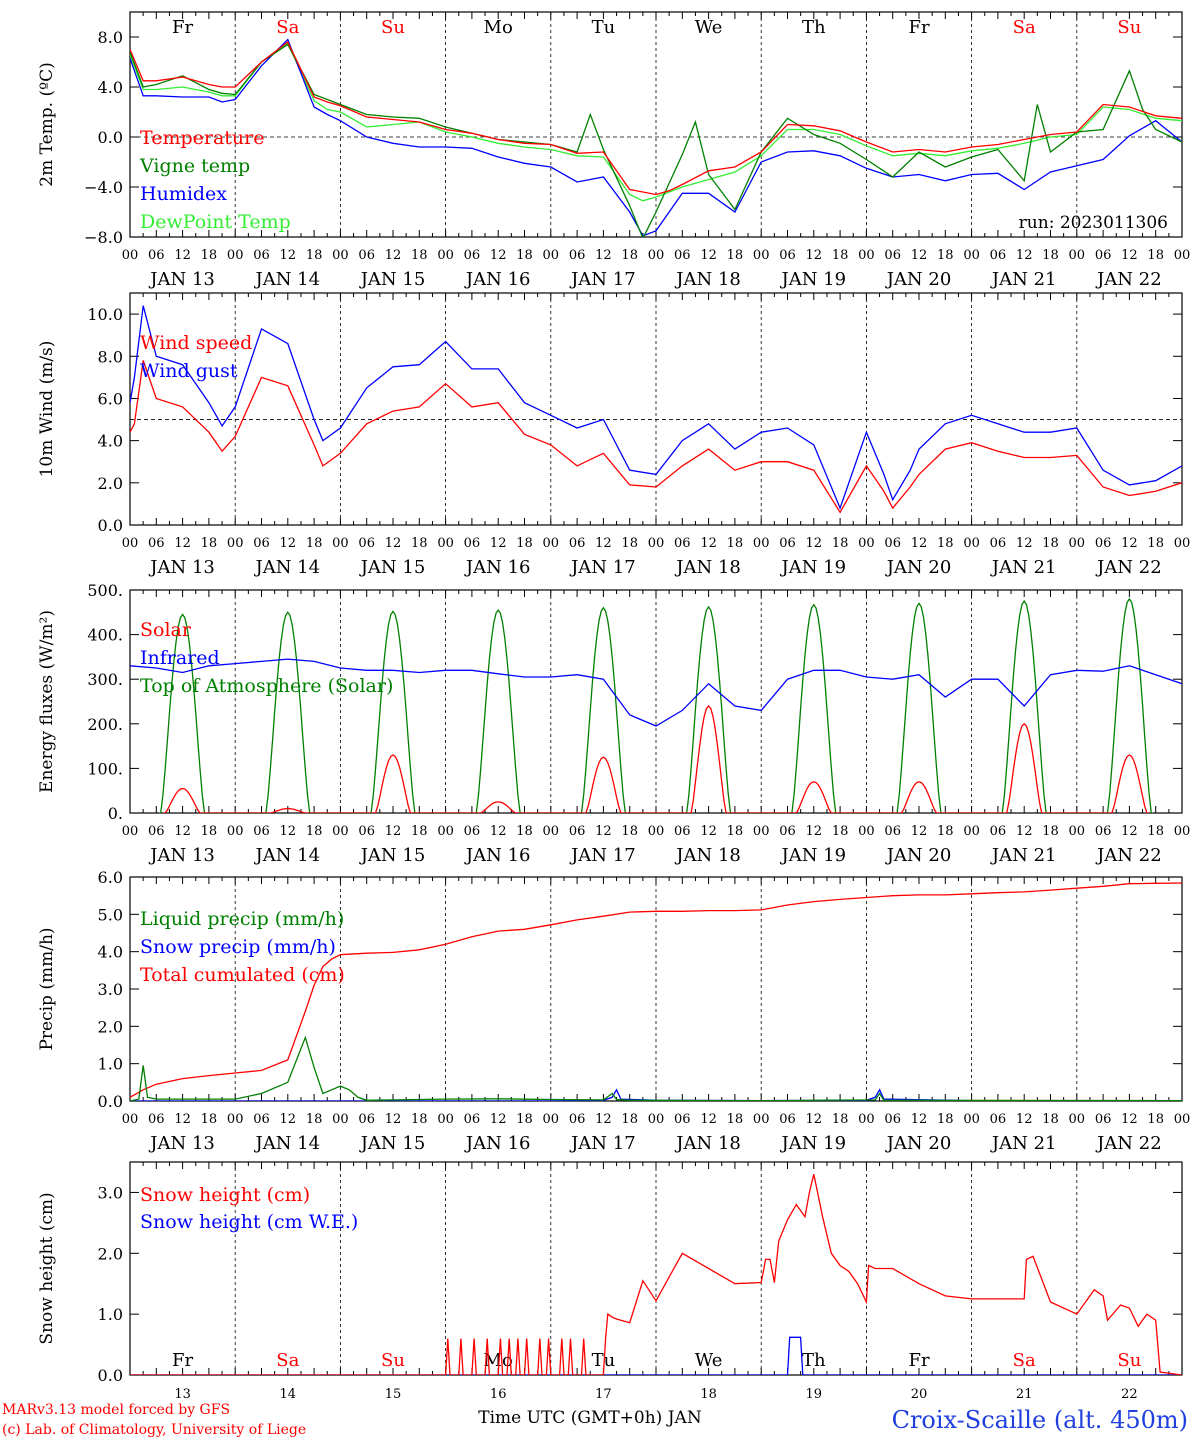  Describe the element at coordinates (105, 314) in the screenshot. I see `y-tick-label: 10.0` at that location.